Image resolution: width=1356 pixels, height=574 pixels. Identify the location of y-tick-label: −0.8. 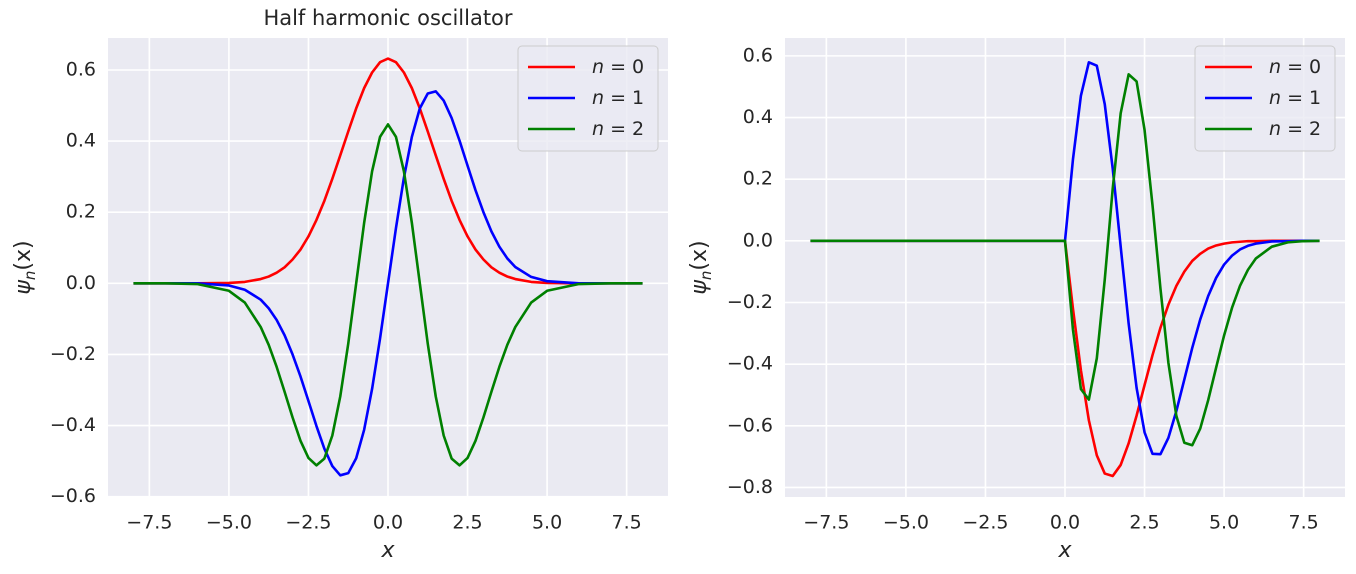
(750, 487).